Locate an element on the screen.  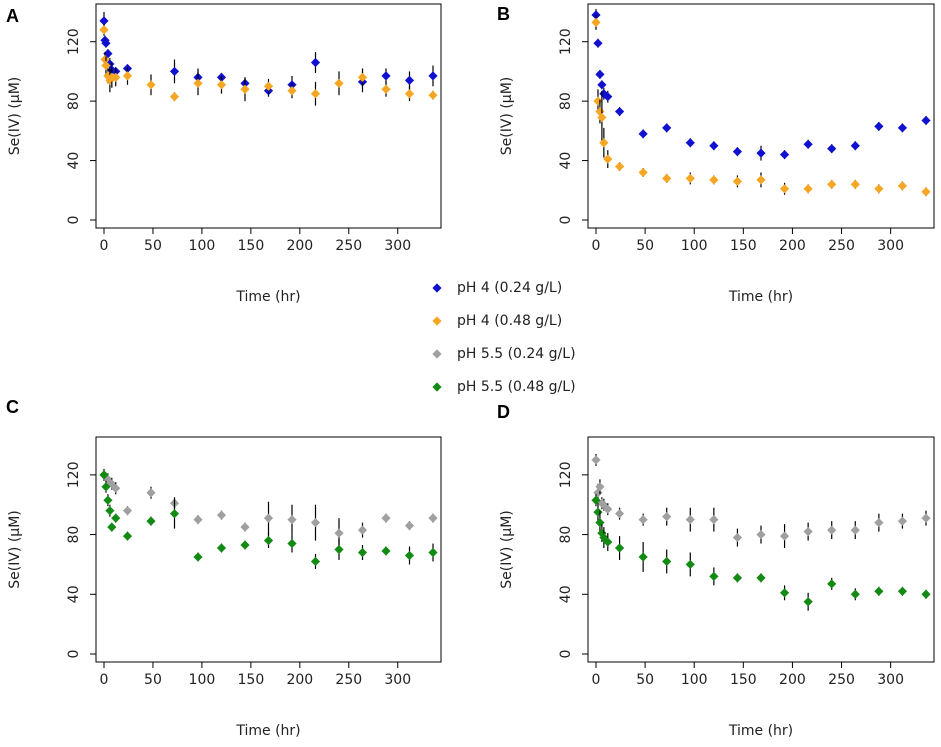
y-tick-label: 120 is located at coordinates (74, 41).